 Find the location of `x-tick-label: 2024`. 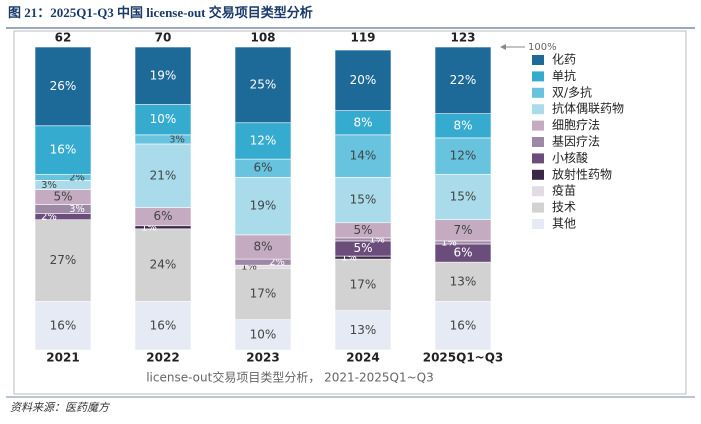

x-tick-label: 2024 is located at coordinates (362, 358).